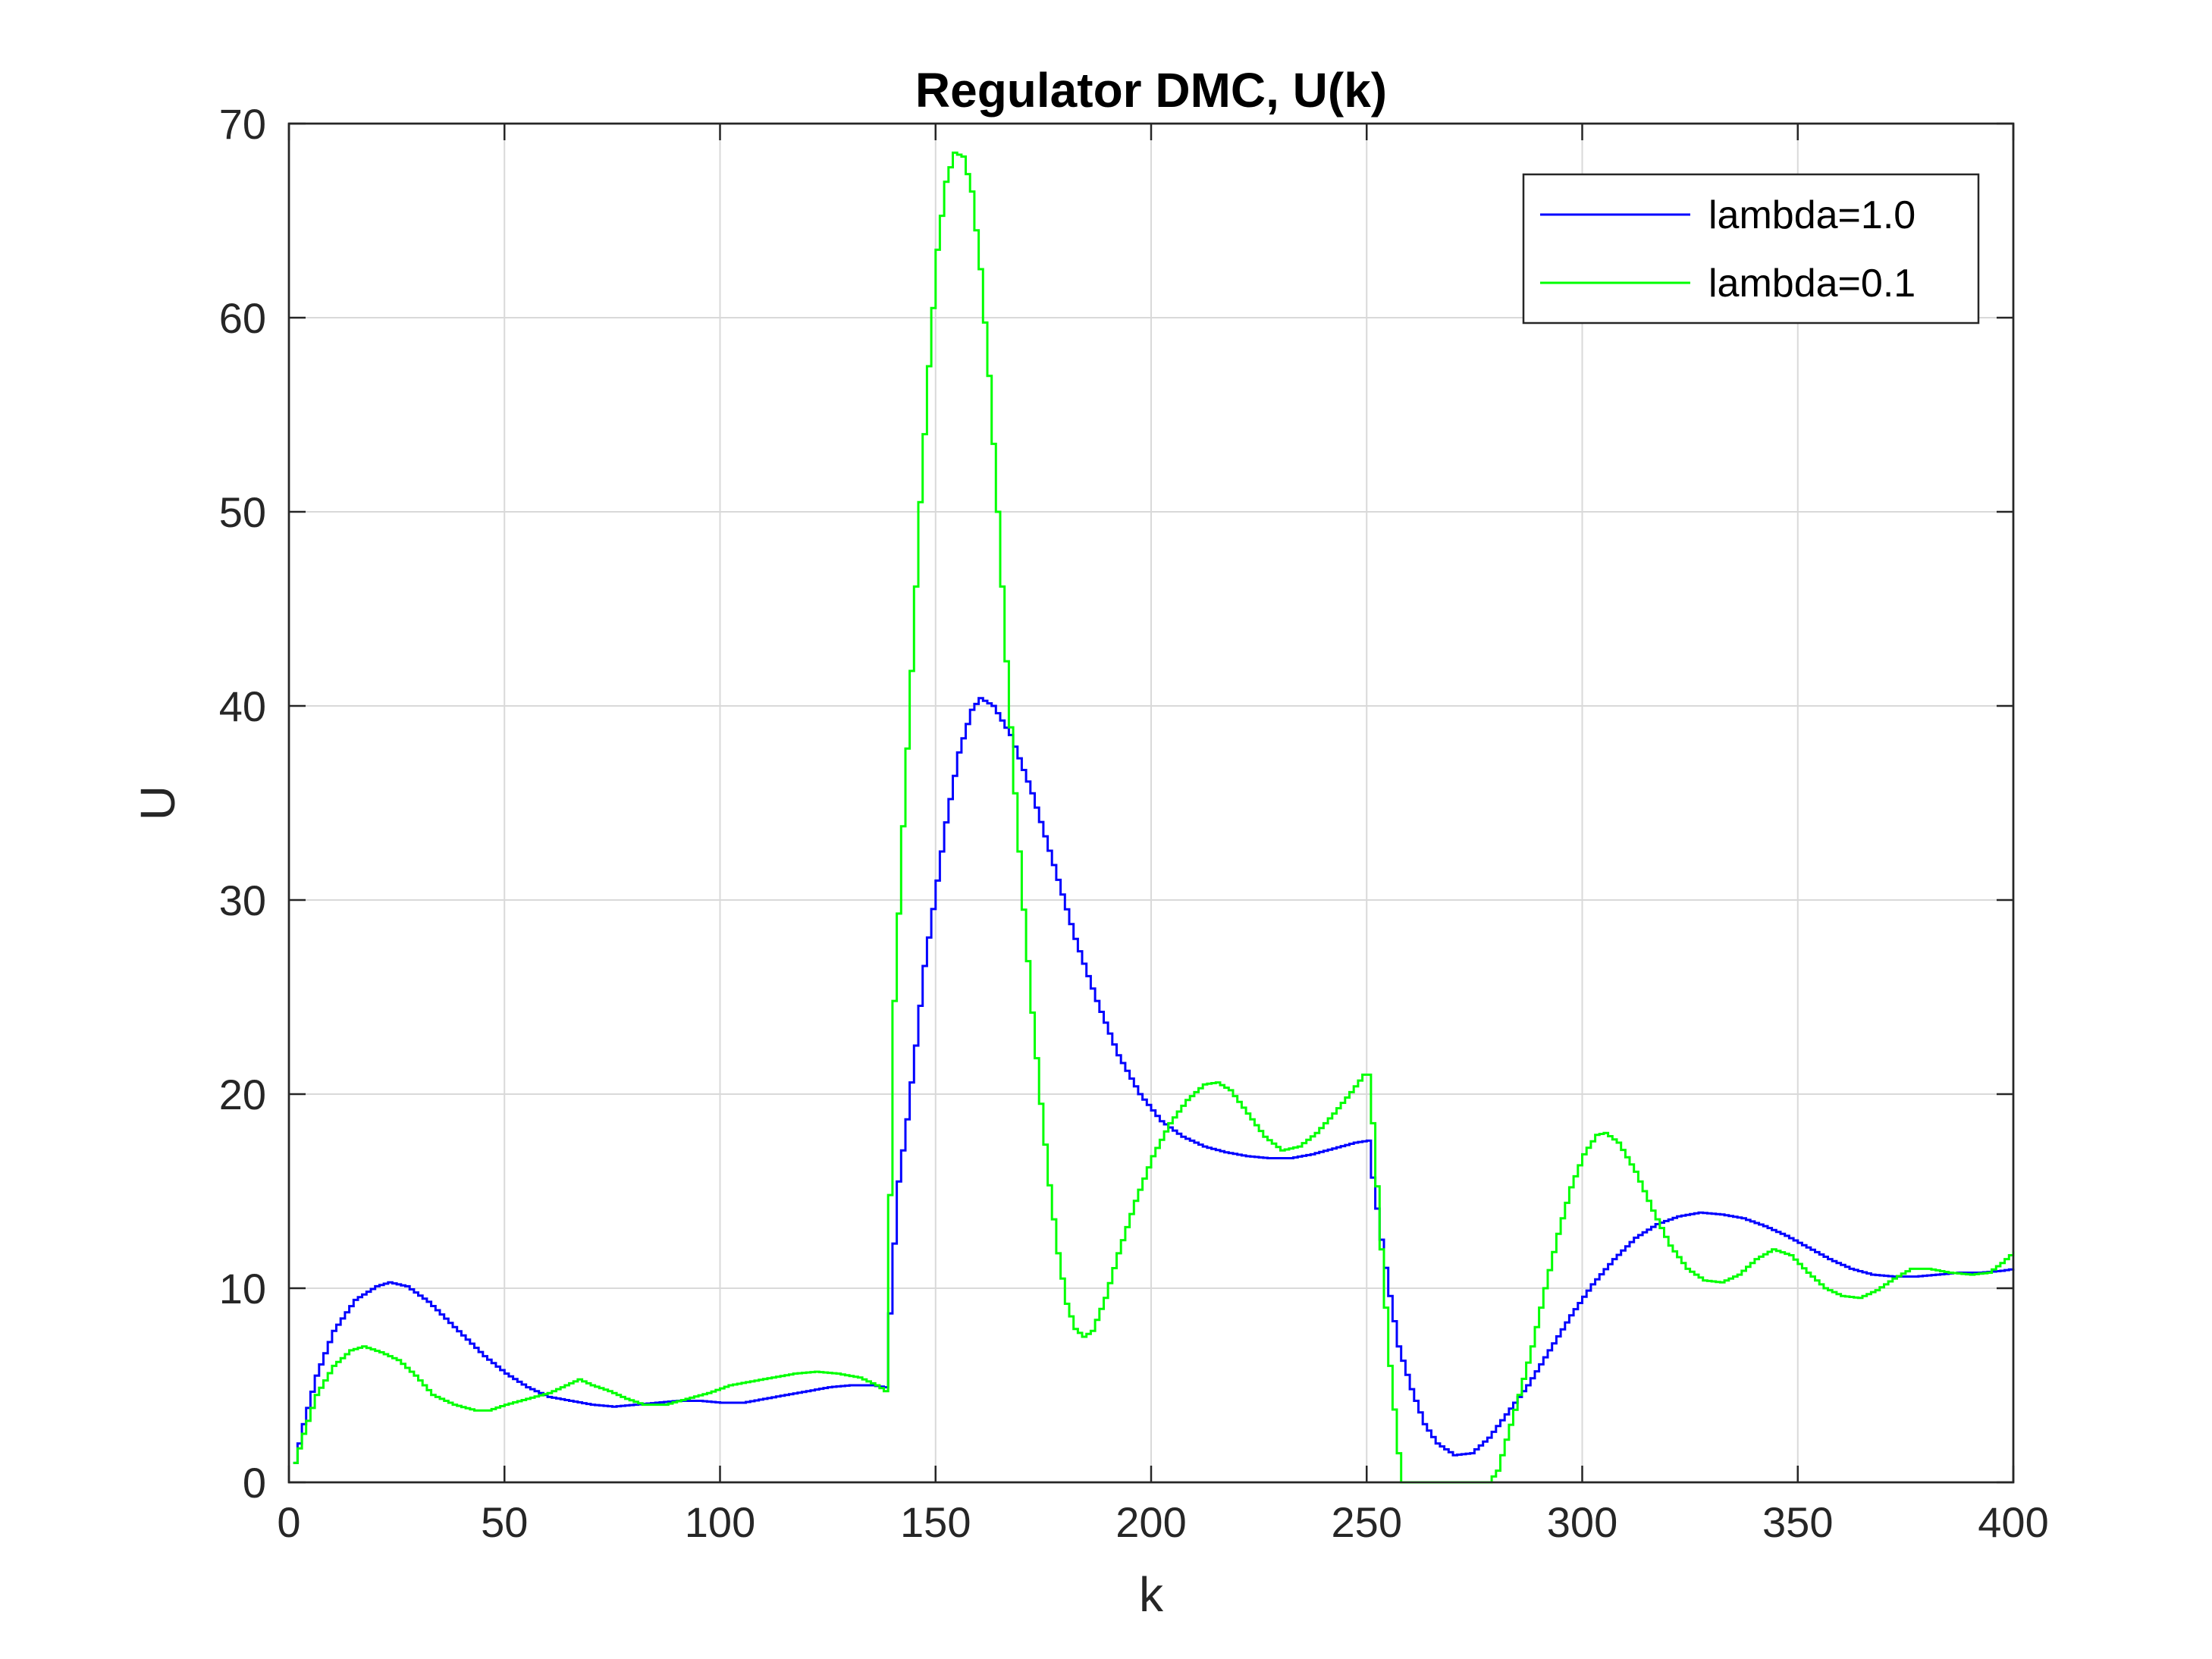 This screenshot has height=1659, width=2212. I want to click on x-tick-label: 250, so click(1367, 1522).